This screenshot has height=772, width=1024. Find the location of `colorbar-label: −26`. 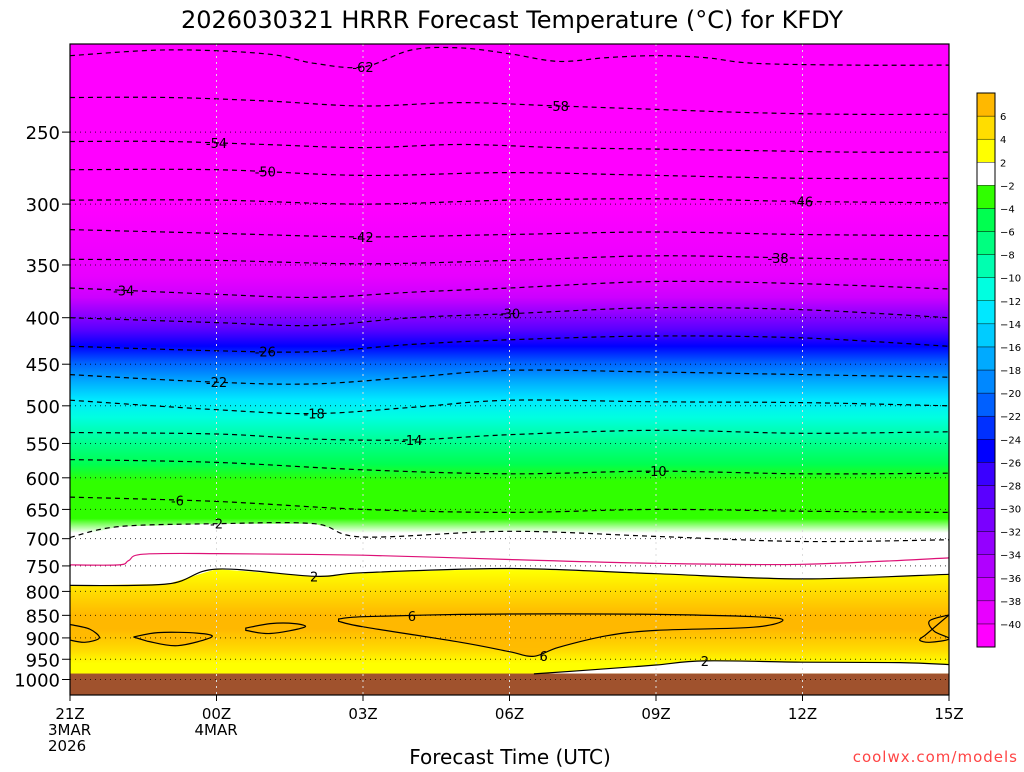

colorbar-label: −26 is located at coordinates (1010, 463).